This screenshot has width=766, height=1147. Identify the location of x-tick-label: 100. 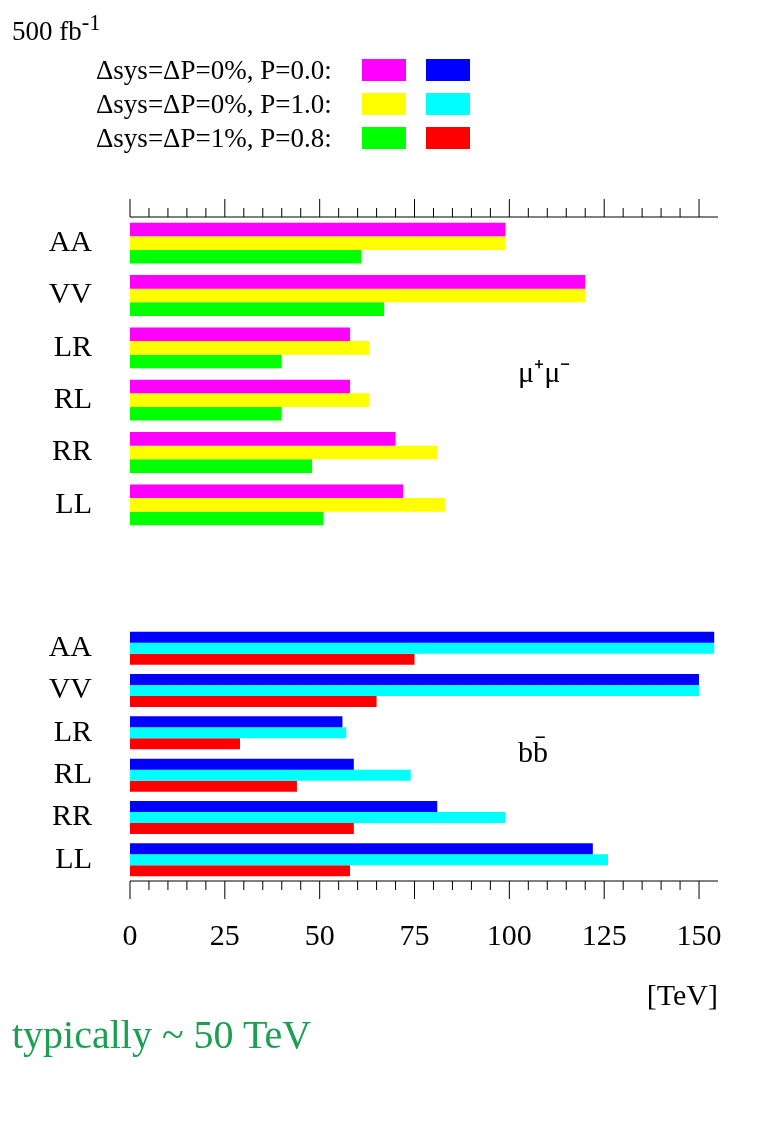
(509, 934).